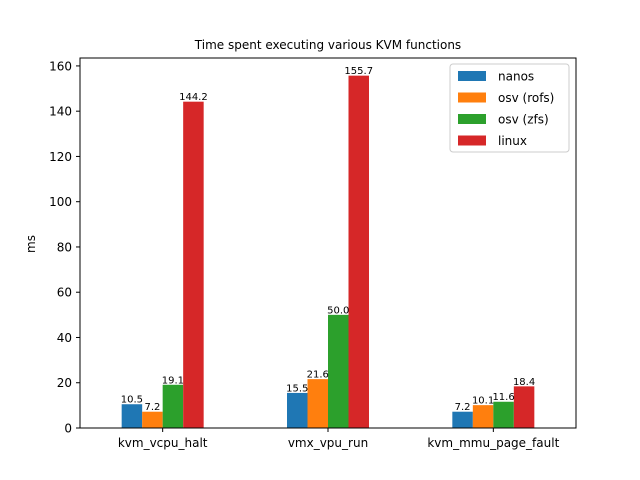 The width and height of the screenshot is (640, 480). What do you see at coordinates (193, 264) in the screenshot?
I see `bar-linux-kvm-vcpu-halt` at bounding box center [193, 264].